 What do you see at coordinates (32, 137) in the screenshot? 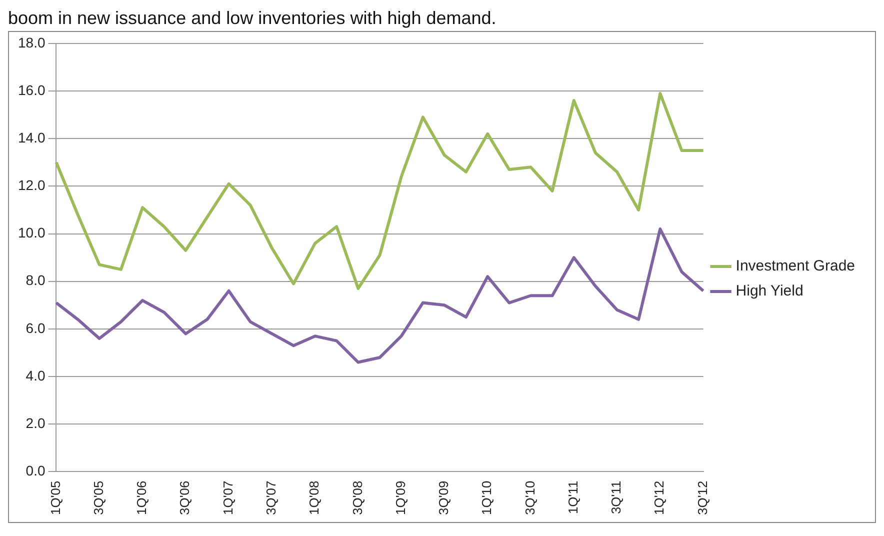
I see `y-tick-label: 14.0` at bounding box center [32, 137].